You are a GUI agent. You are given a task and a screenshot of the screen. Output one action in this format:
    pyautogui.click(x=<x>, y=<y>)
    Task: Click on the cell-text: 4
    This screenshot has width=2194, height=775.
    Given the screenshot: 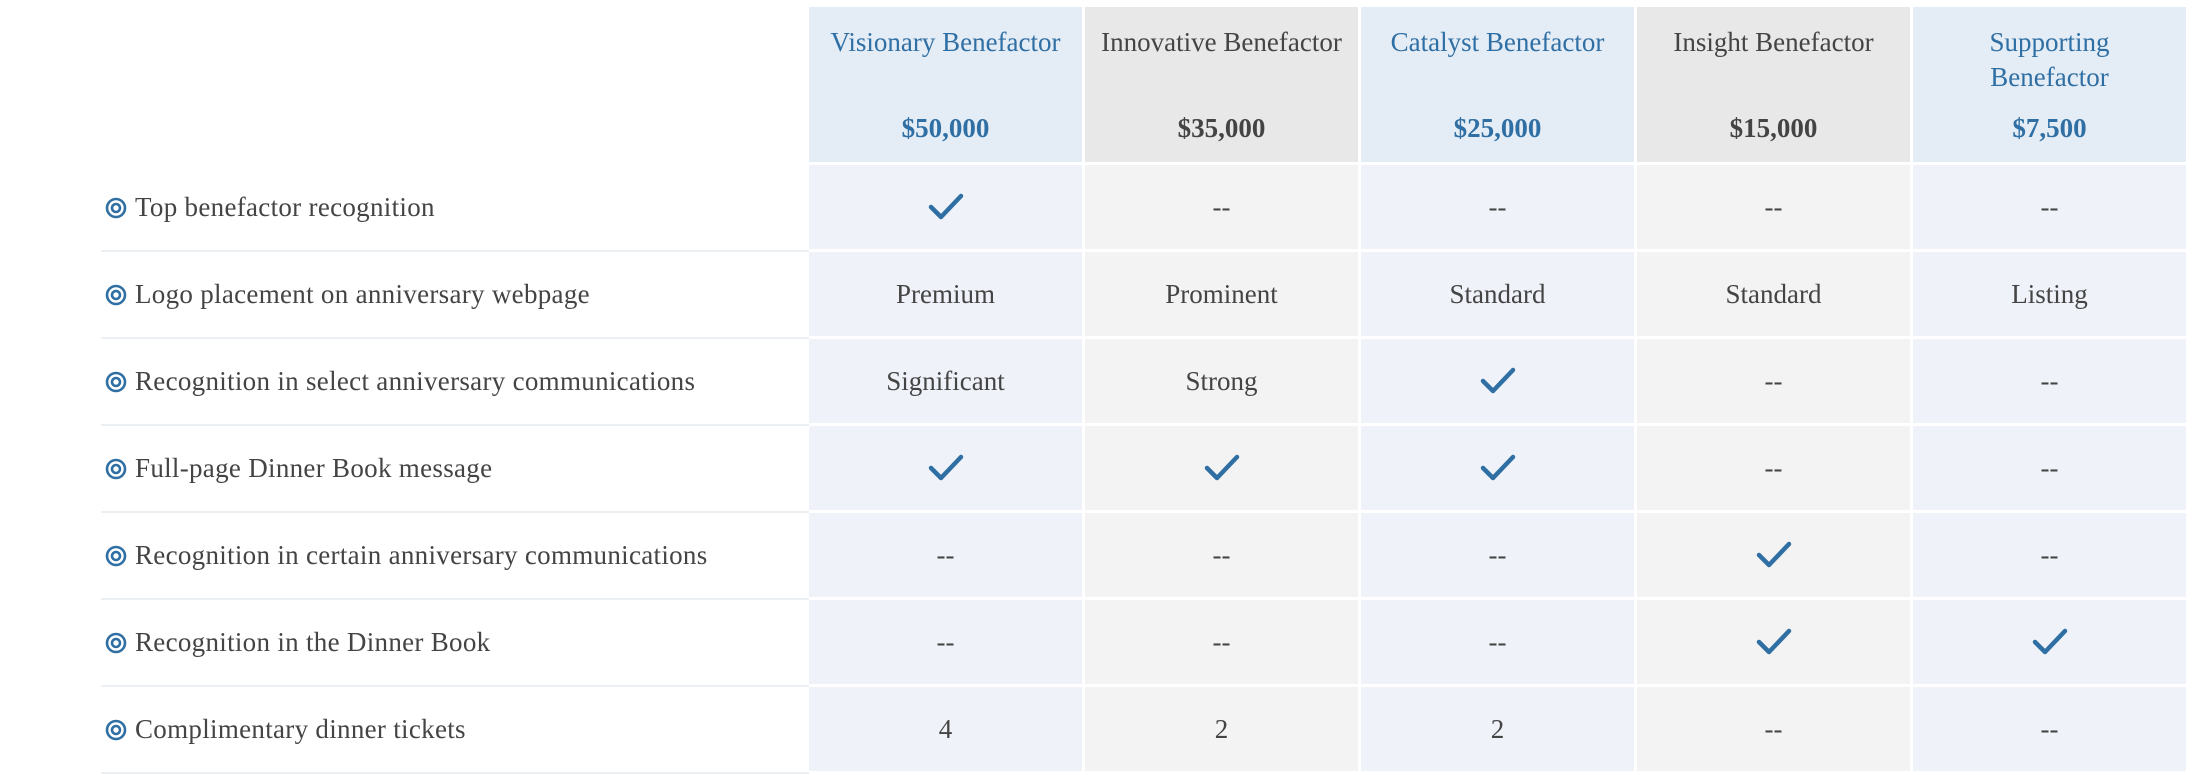 What is the action you would take?
    pyautogui.click(x=945, y=728)
    